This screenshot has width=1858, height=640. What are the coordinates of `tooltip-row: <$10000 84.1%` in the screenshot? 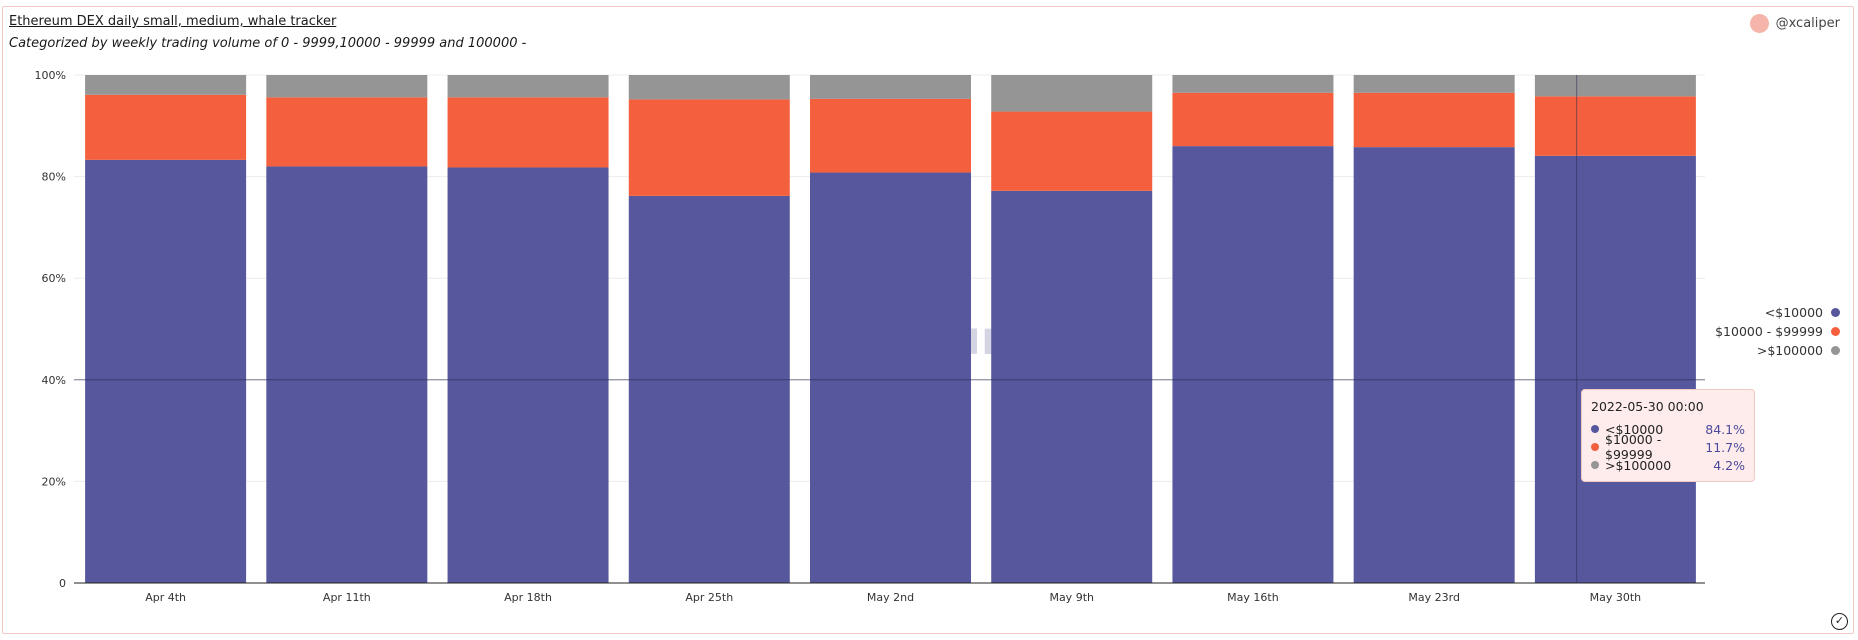 It's located at (1668, 429).